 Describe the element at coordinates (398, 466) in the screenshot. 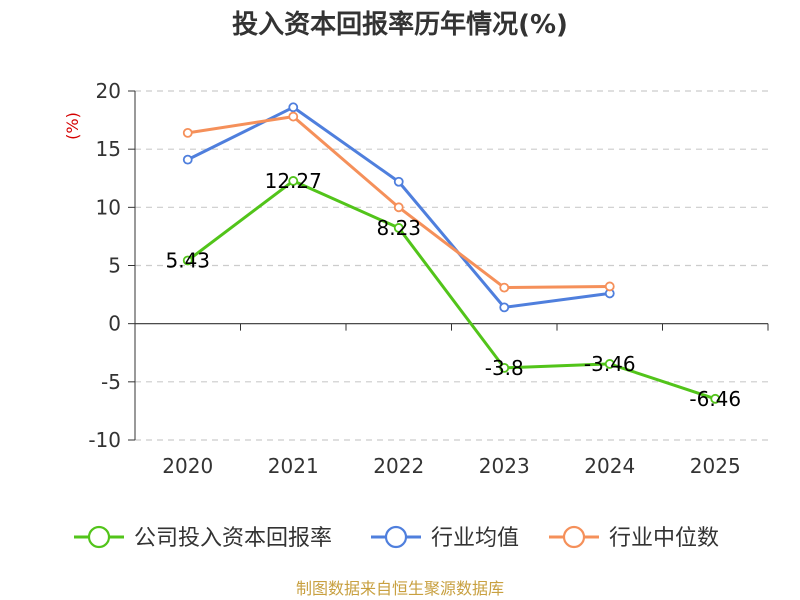

I see `x-tick-label: 2022` at that location.